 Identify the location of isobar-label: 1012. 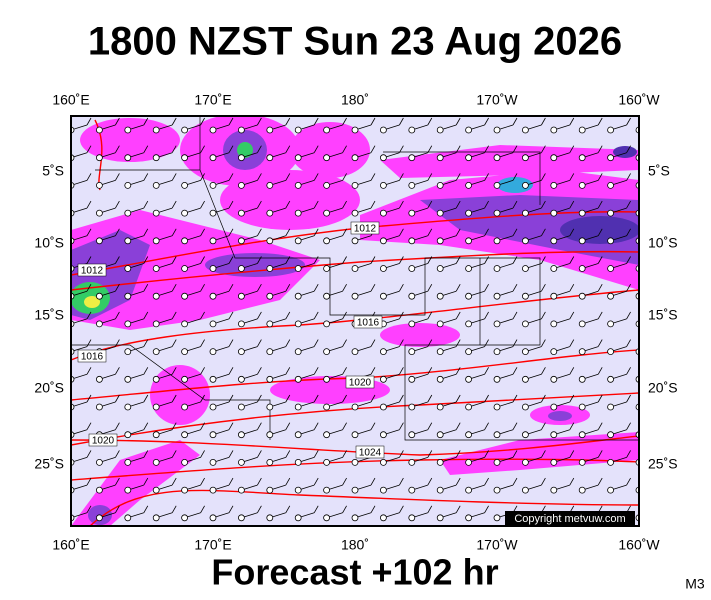
(365, 229).